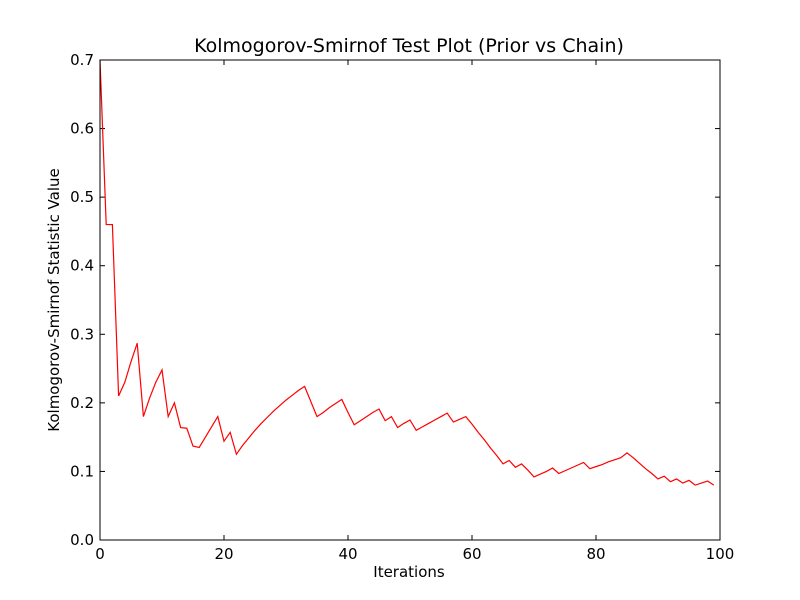  Describe the element at coordinates (82, 197) in the screenshot. I see `y-tick-label: 0.5` at that location.